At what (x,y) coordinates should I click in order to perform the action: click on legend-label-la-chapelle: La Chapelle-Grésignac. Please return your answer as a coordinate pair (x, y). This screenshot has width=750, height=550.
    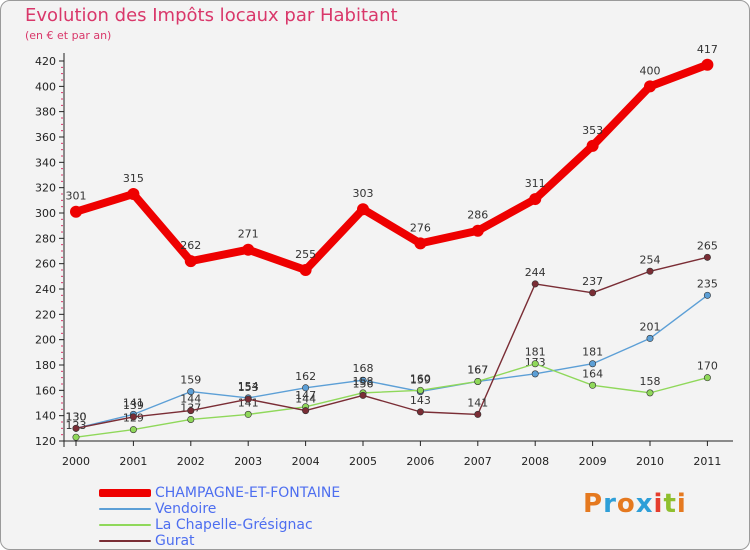
    Looking at the image, I should click on (234, 525).